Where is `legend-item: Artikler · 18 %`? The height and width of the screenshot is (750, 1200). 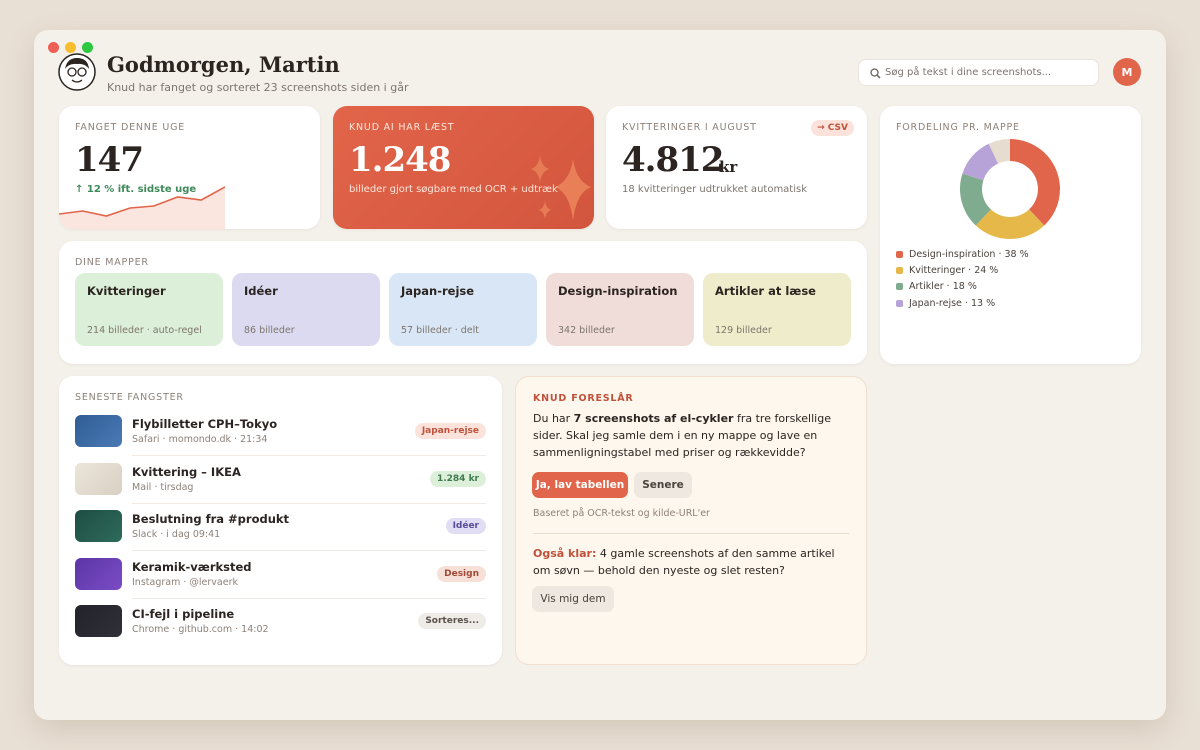 legend-item: Artikler · 18 % is located at coordinates (962, 287).